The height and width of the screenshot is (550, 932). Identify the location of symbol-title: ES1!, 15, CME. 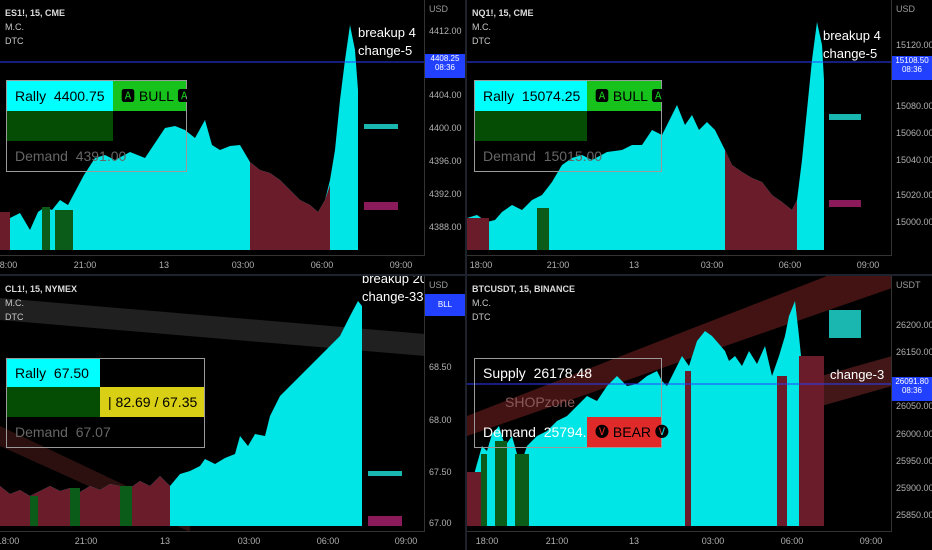
(35, 13).